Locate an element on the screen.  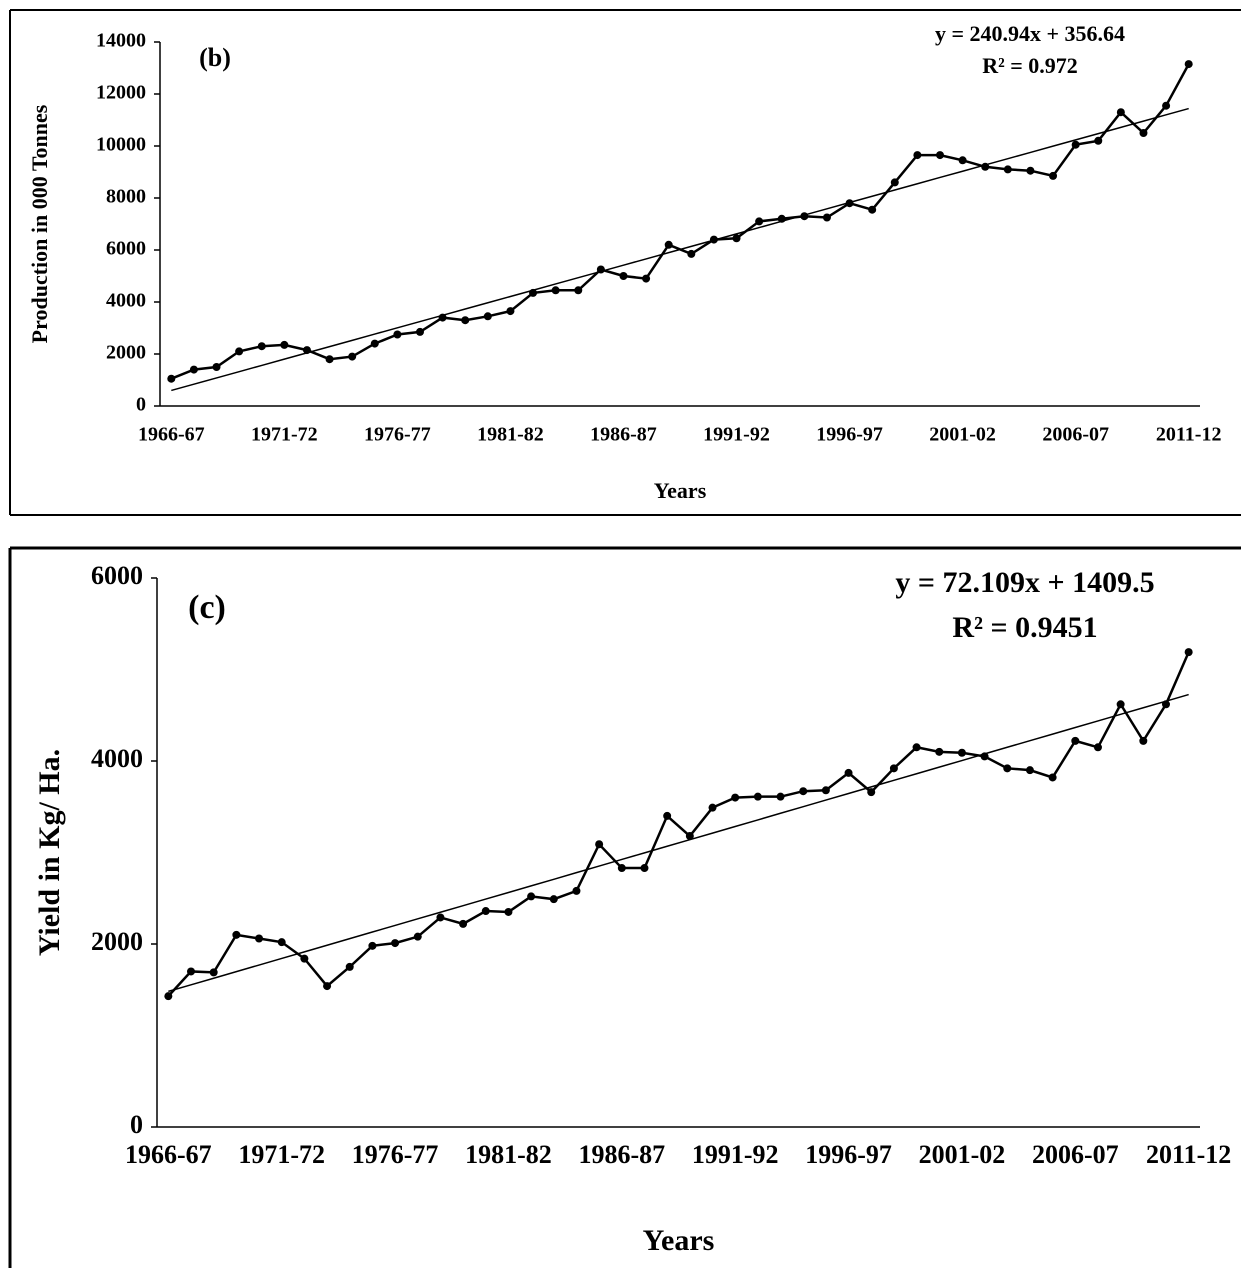
r-squared: R² = 0.9451 is located at coordinates (1024, 627).